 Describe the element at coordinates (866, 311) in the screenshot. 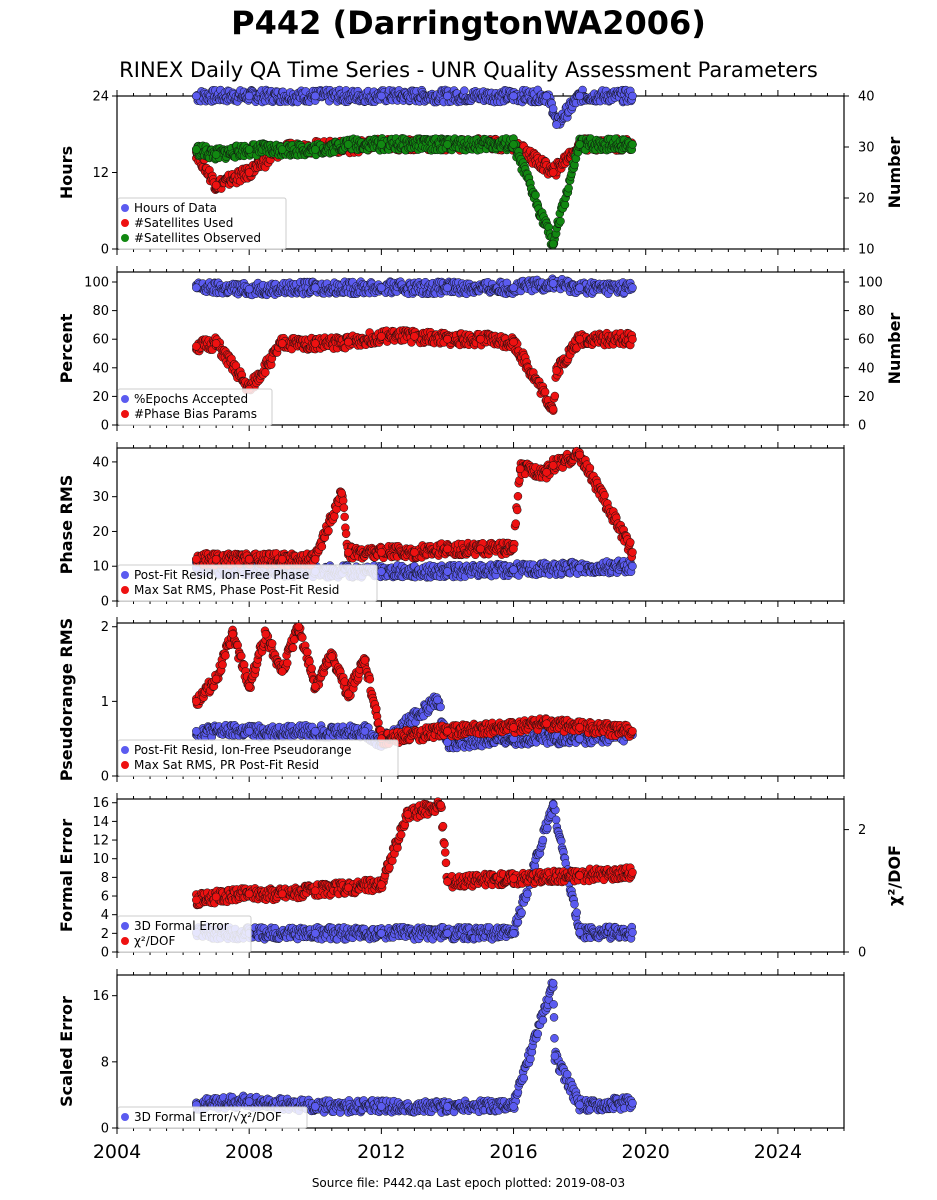

I see `y2-tick-label: 80` at that location.